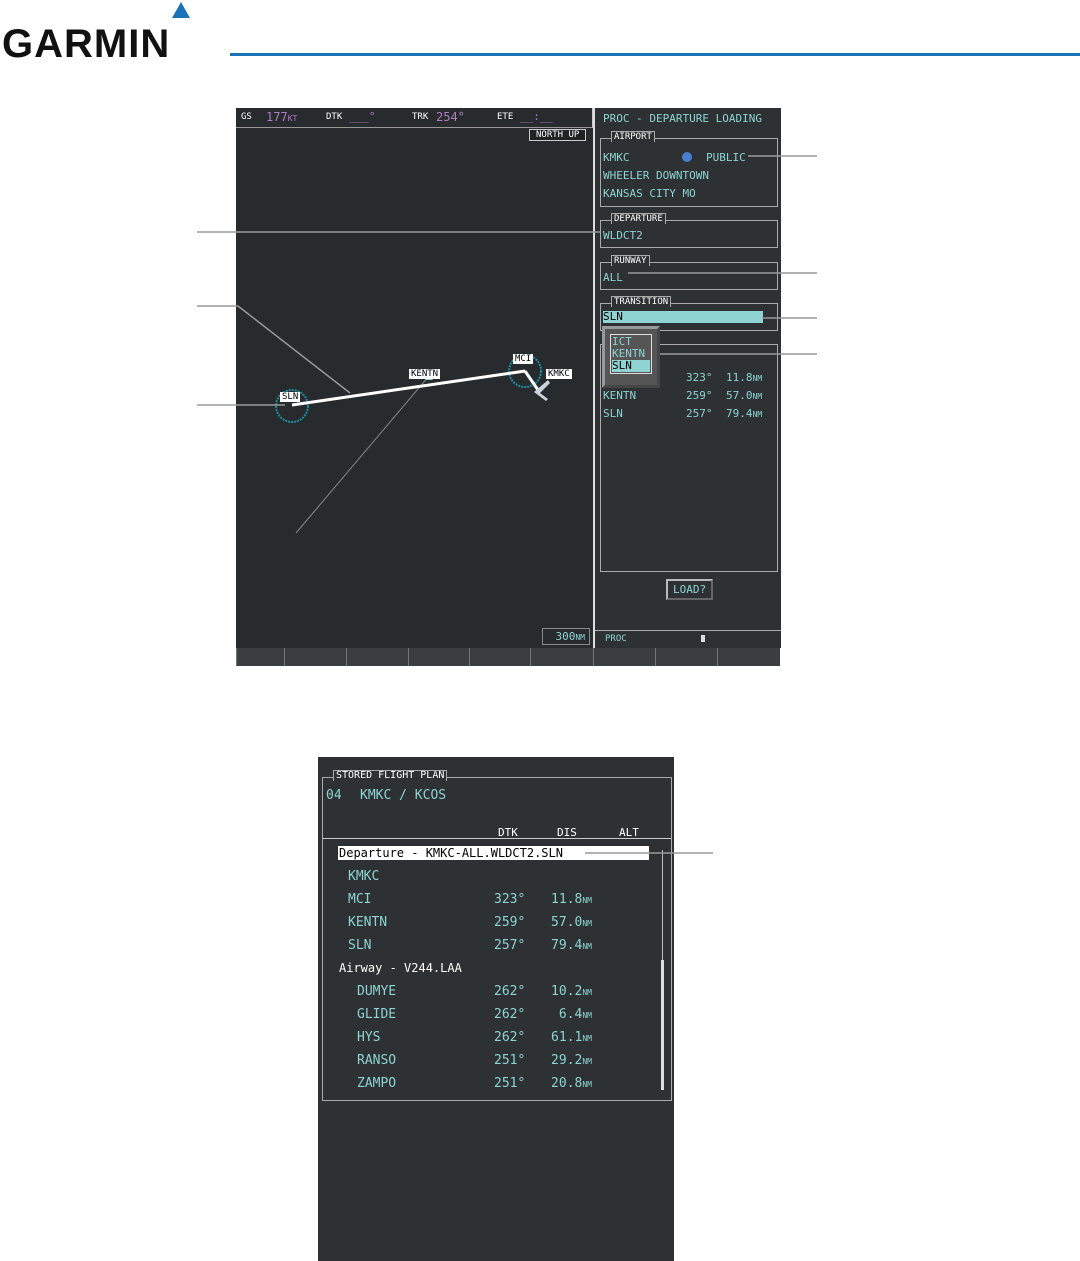 This screenshot has height=1261, width=1080. I want to click on map-range: 300NM, so click(566, 636).